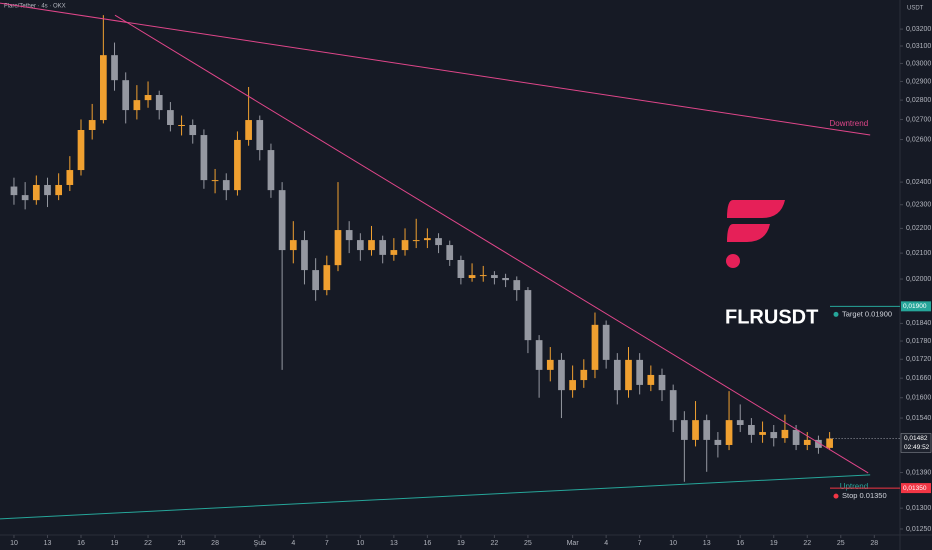 The image size is (932, 550). I want to click on x-tick-label: 13, so click(48, 543).